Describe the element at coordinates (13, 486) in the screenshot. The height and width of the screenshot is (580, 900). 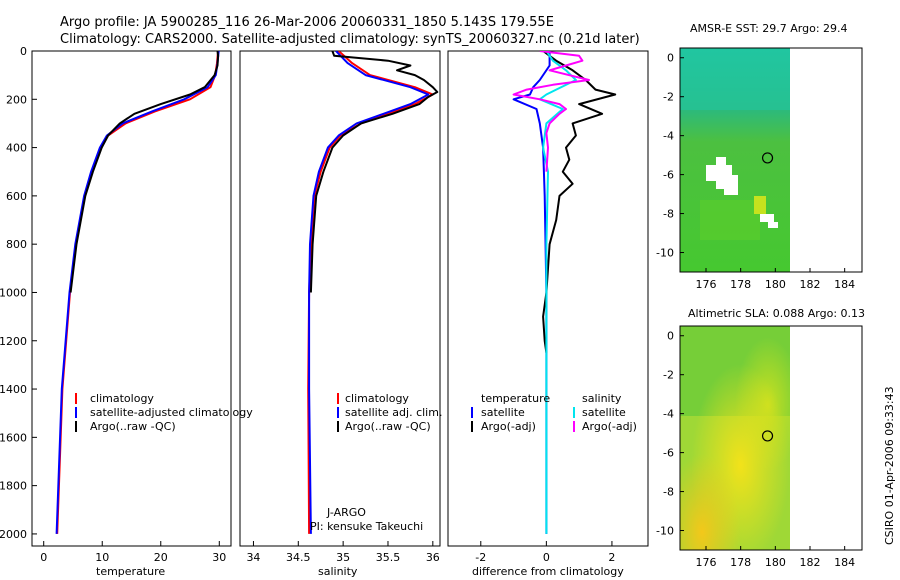
I see `depth-tick-label: 1800` at that location.